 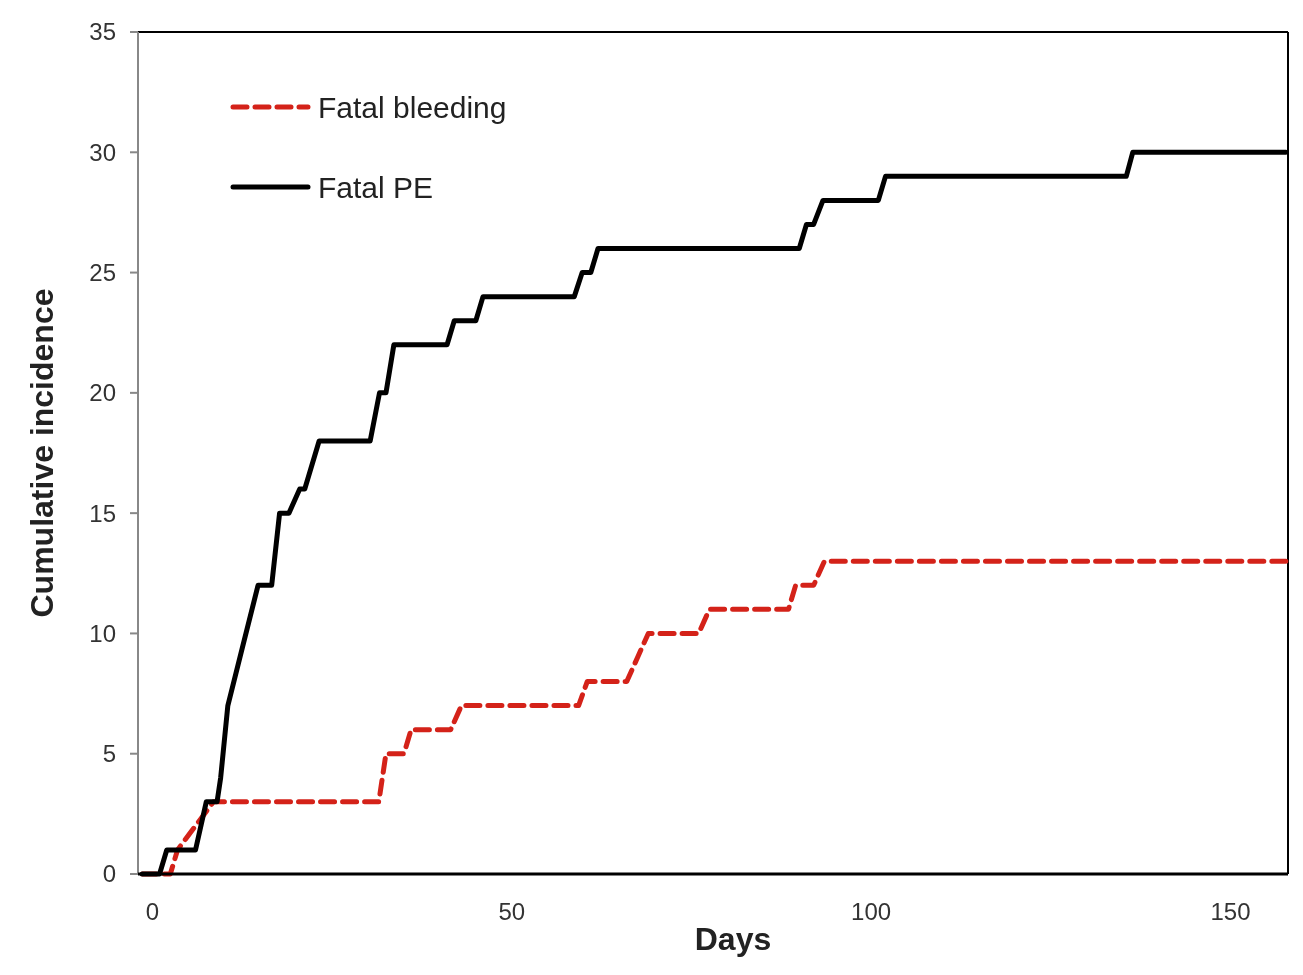 What do you see at coordinates (733, 939) in the screenshot?
I see `x-axis-title: Days` at bounding box center [733, 939].